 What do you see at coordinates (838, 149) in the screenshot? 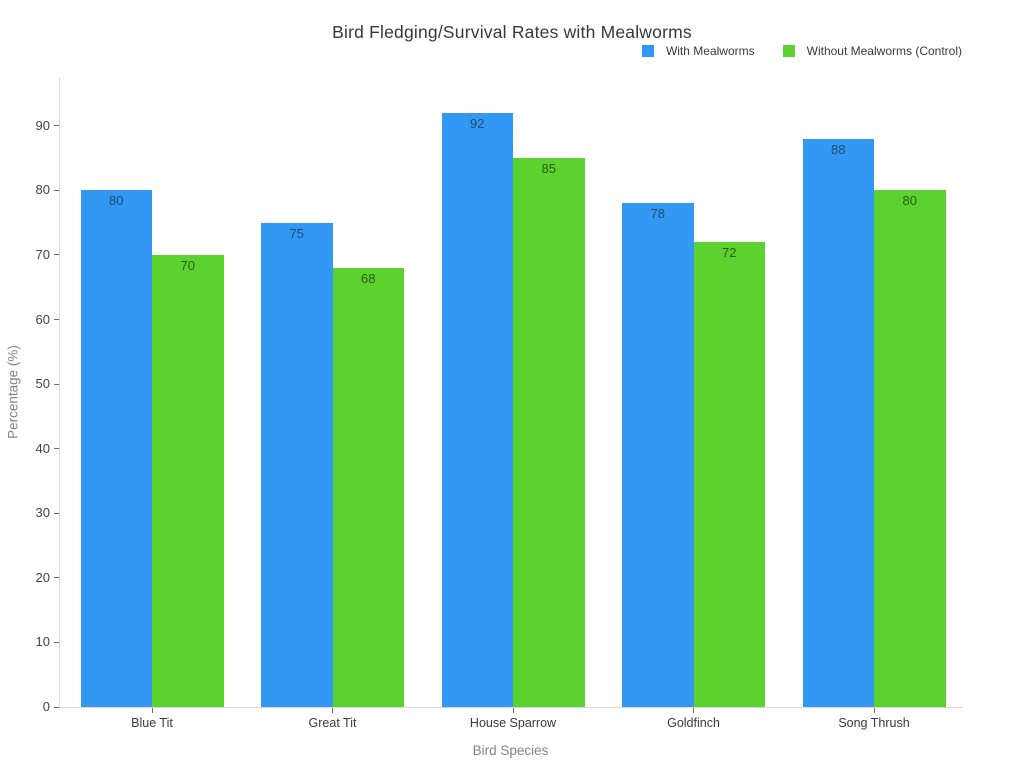
I see `bar-value-label: 88` at bounding box center [838, 149].